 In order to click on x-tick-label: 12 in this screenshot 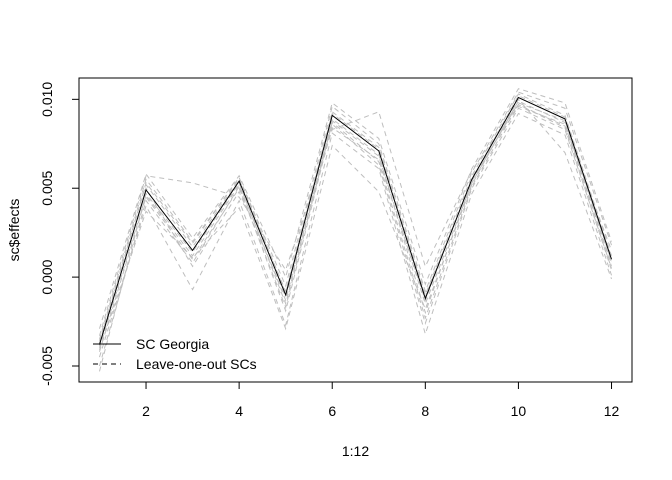, I will do `click(612, 411)`.